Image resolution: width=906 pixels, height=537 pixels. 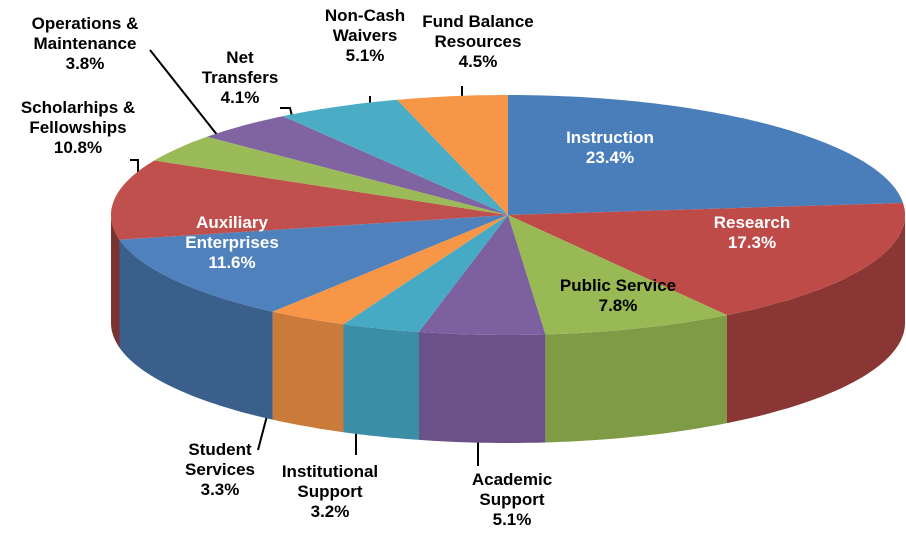 I want to click on slice-label: Academic Support 5.1%, so click(x=512, y=500).